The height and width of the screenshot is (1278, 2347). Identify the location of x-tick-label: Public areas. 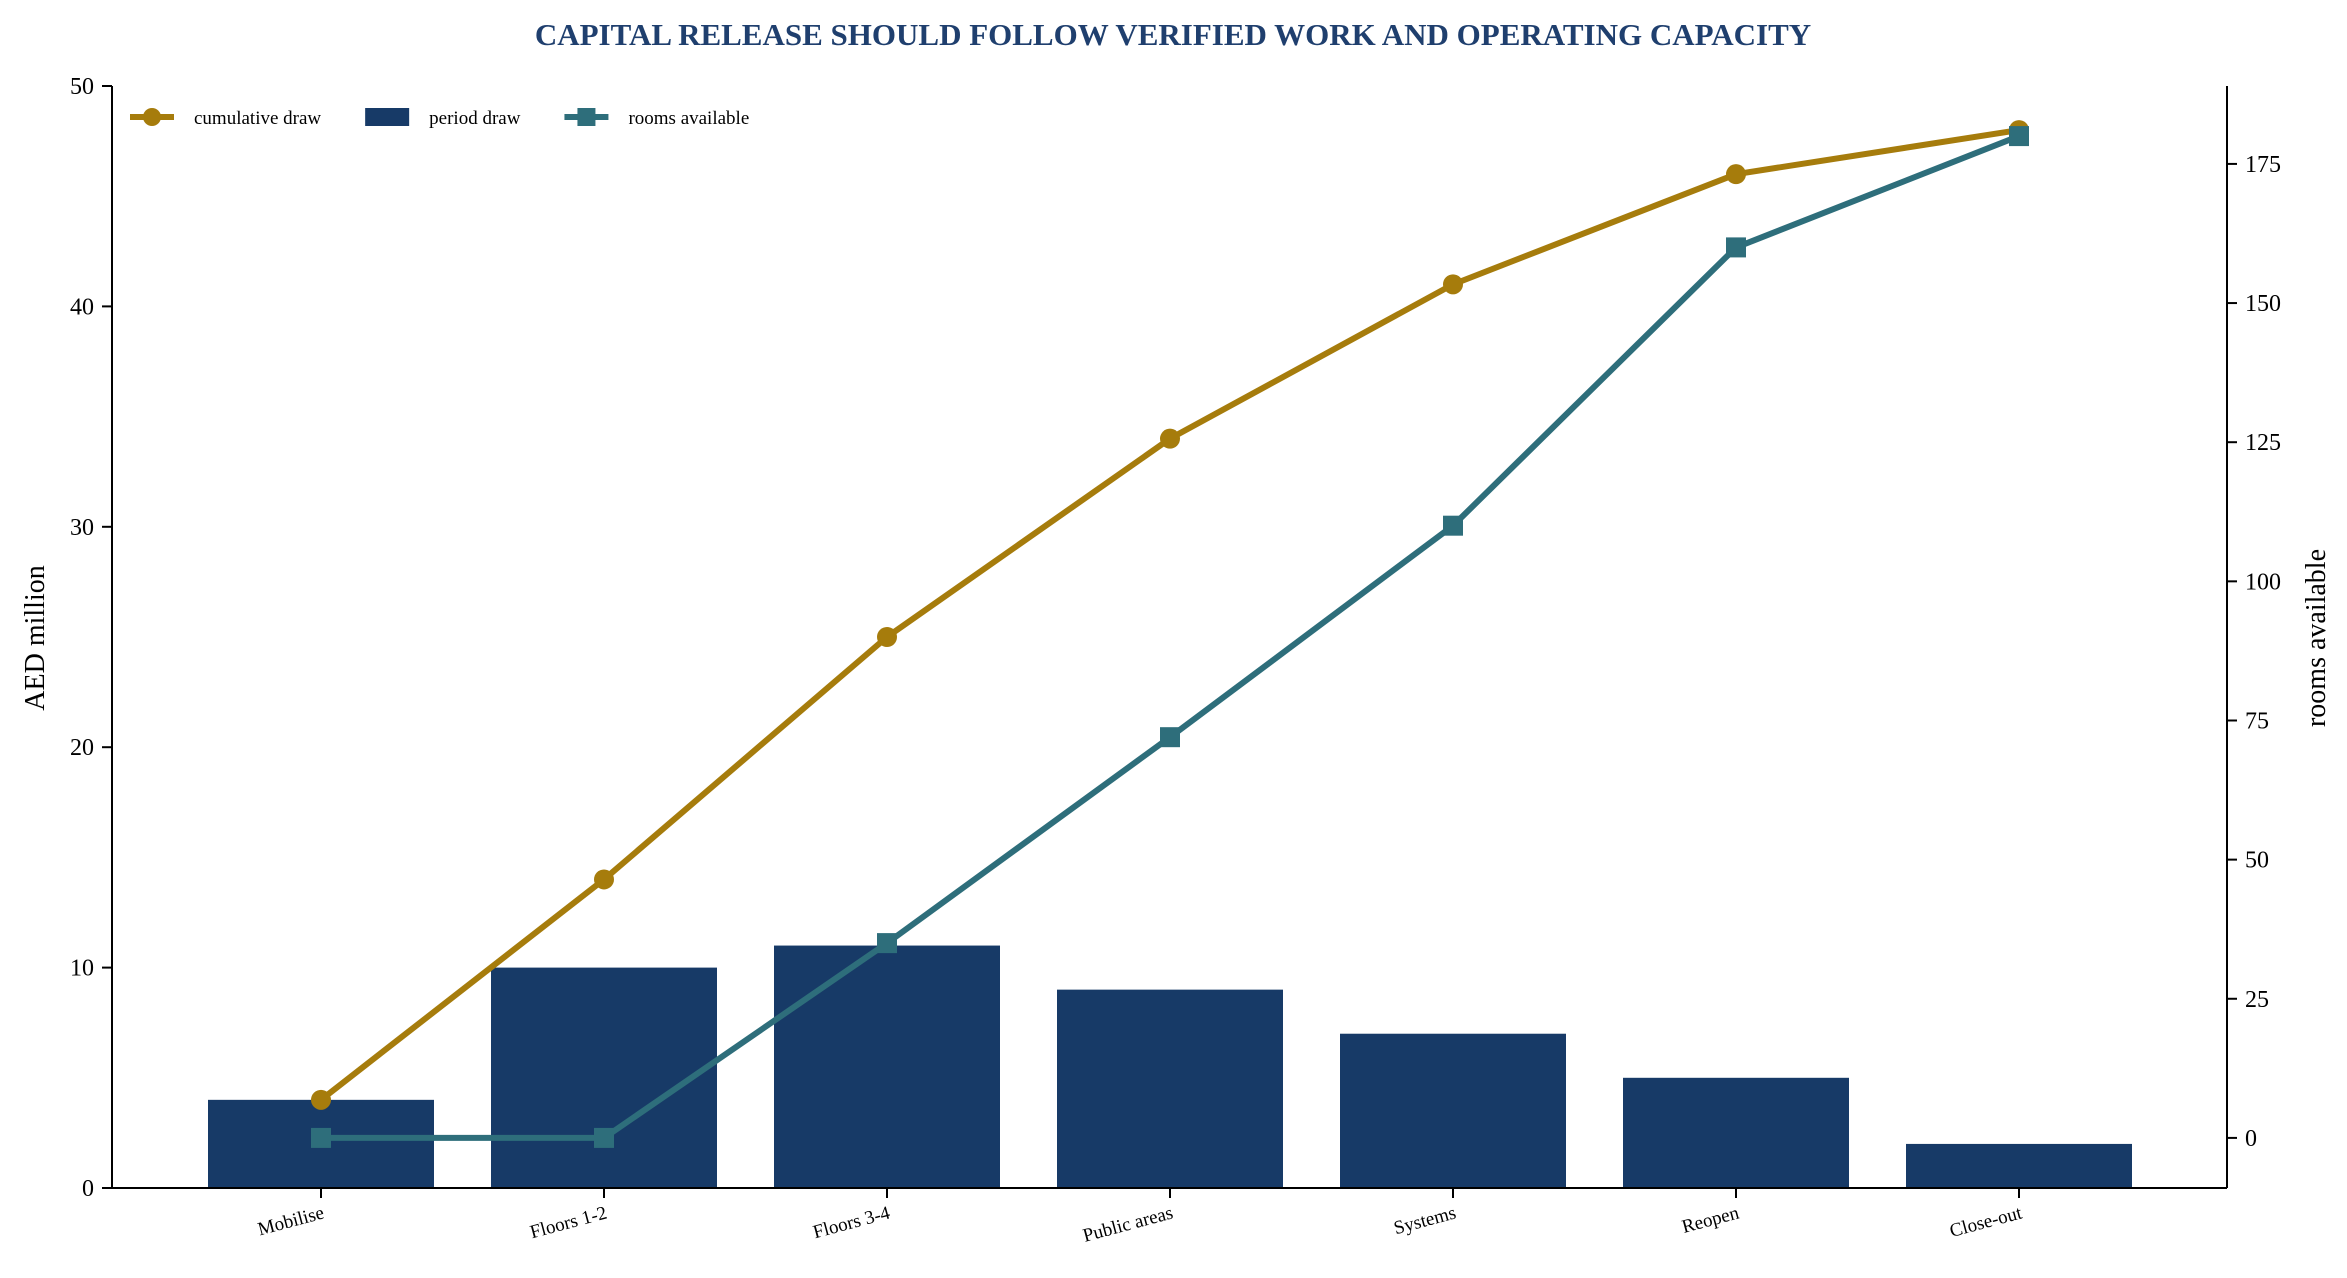
(1128, 1225).